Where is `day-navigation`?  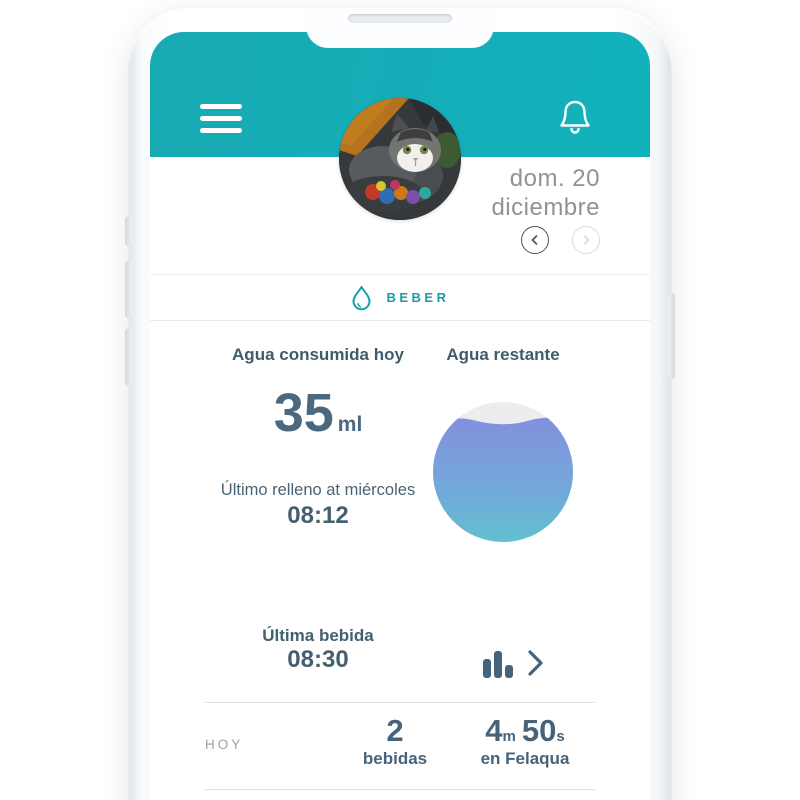 day-navigation is located at coordinates (560, 240).